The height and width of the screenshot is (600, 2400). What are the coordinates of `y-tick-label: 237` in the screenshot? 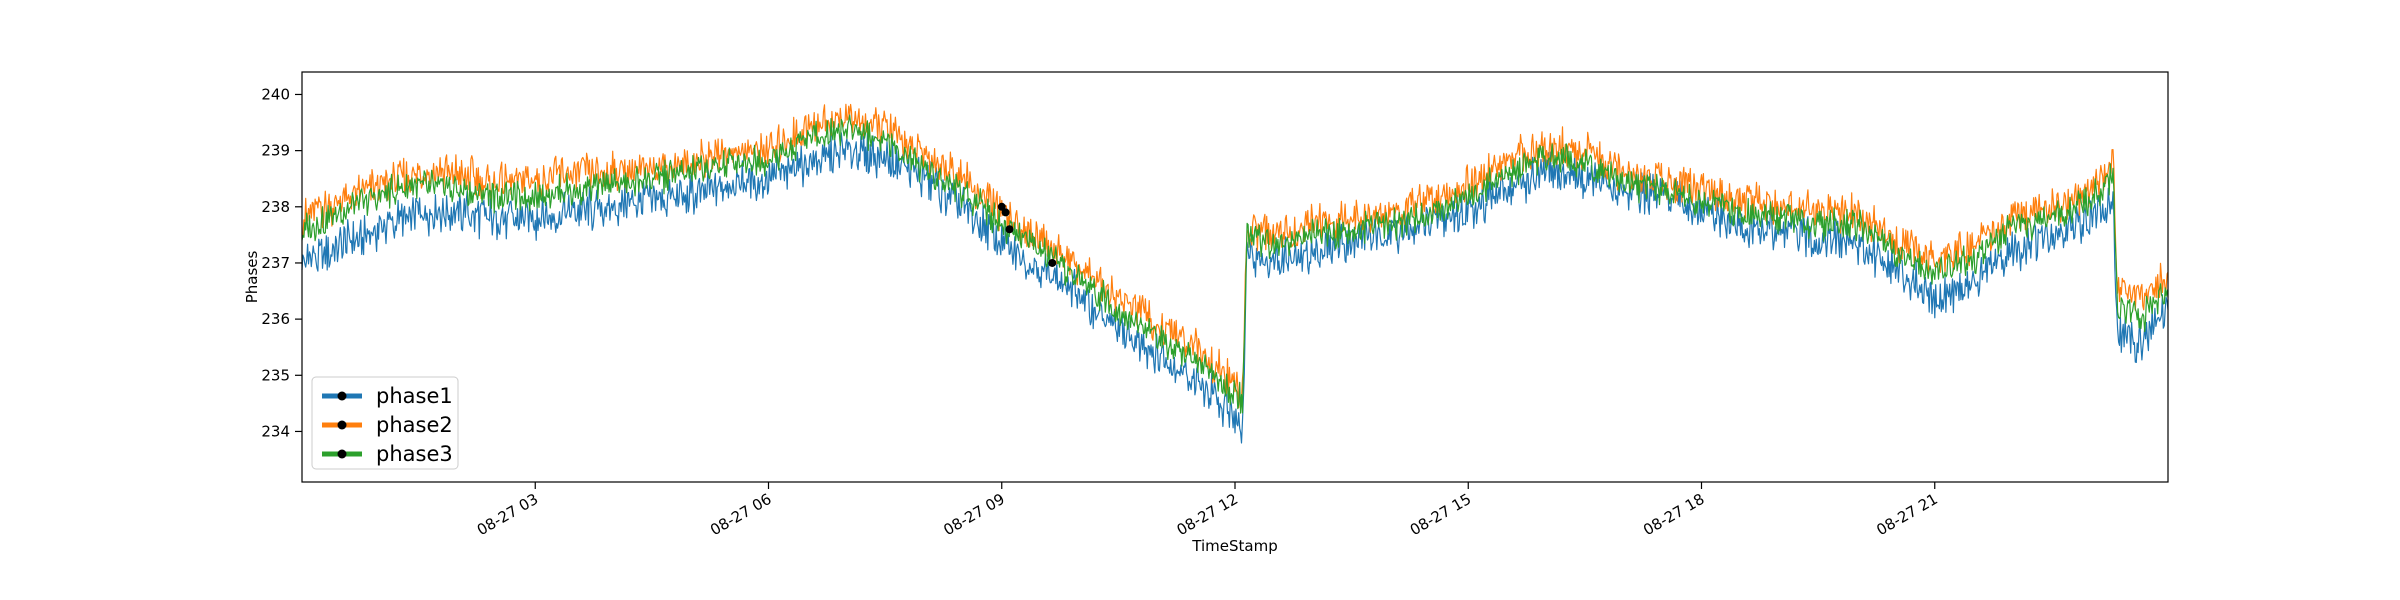 It's located at (275, 263).